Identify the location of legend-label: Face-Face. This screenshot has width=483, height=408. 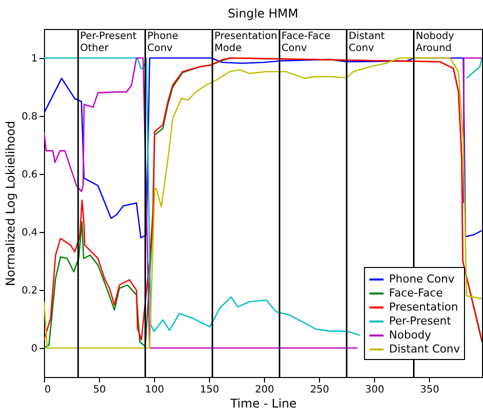
(416, 293).